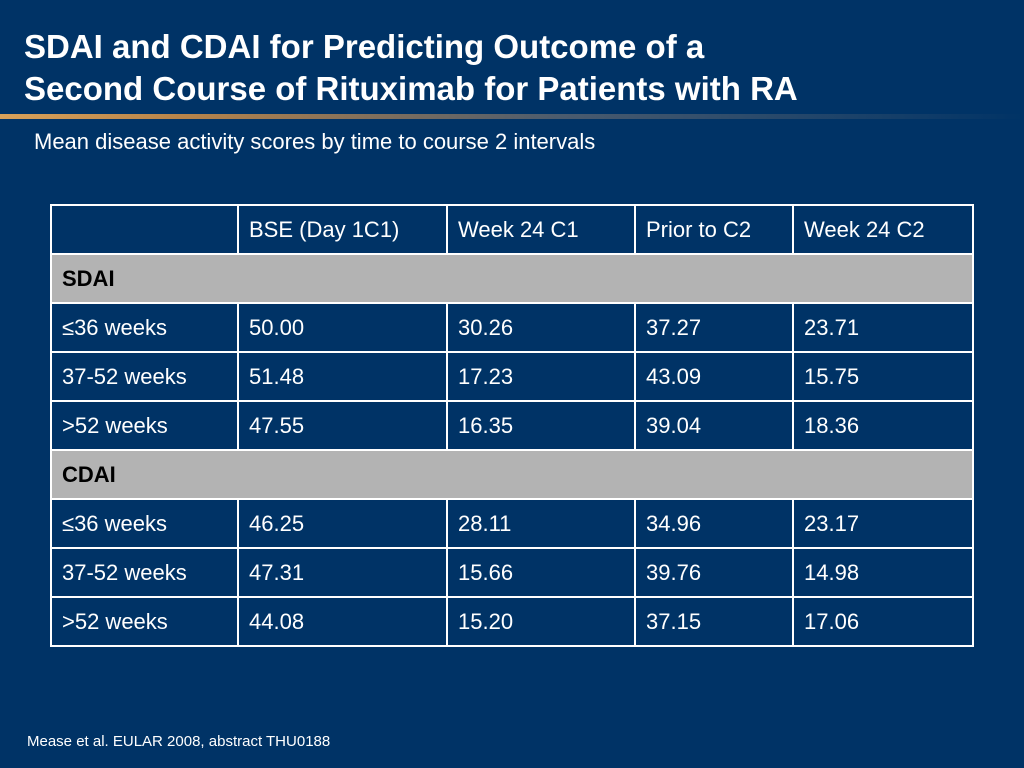 The width and height of the screenshot is (1024, 768). I want to click on header-cell-corner, so click(144, 229).